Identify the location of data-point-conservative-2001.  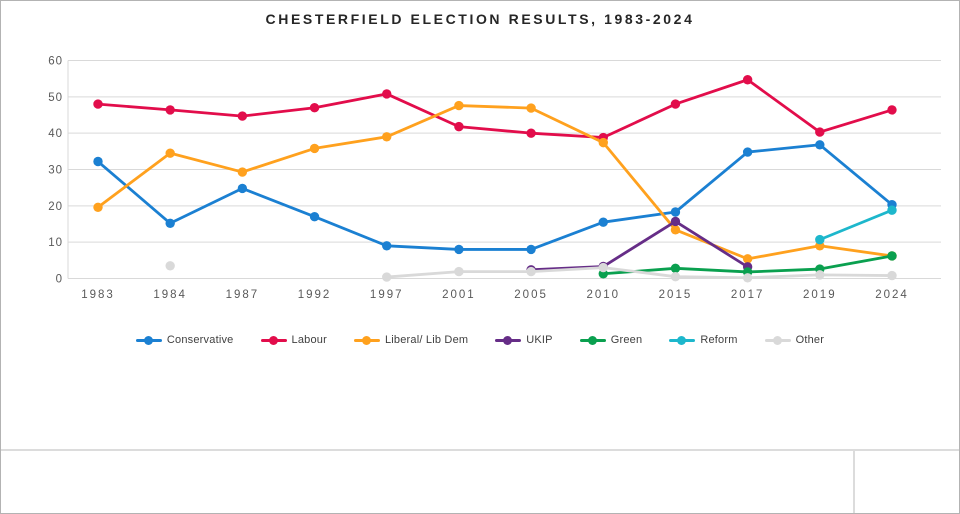
(459, 249).